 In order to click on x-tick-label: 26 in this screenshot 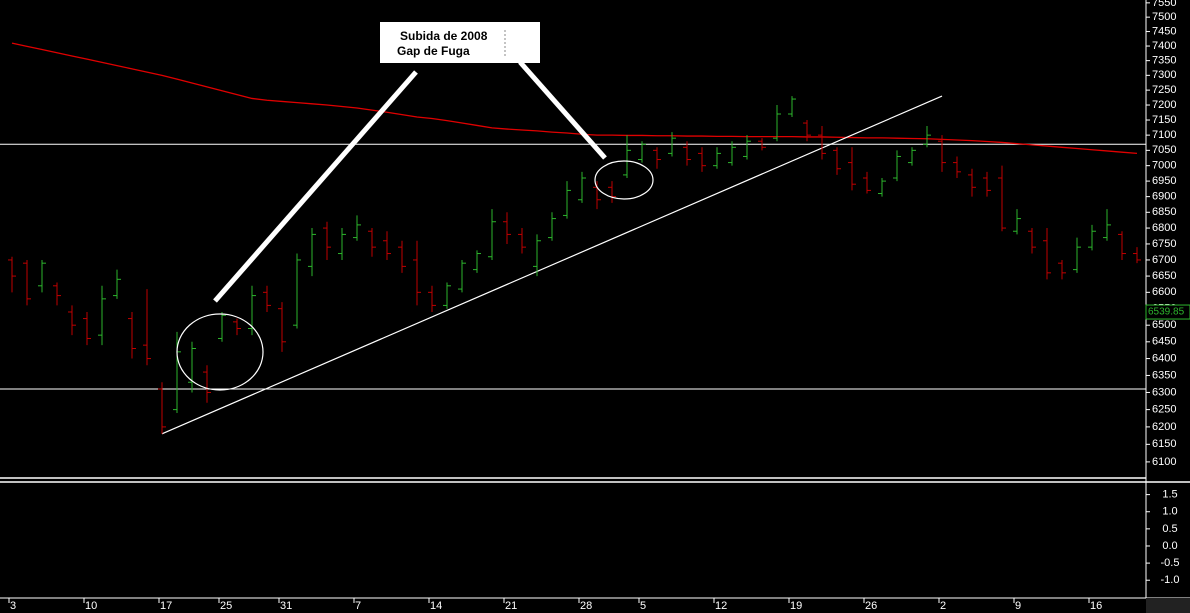, I will do `click(871, 606)`.